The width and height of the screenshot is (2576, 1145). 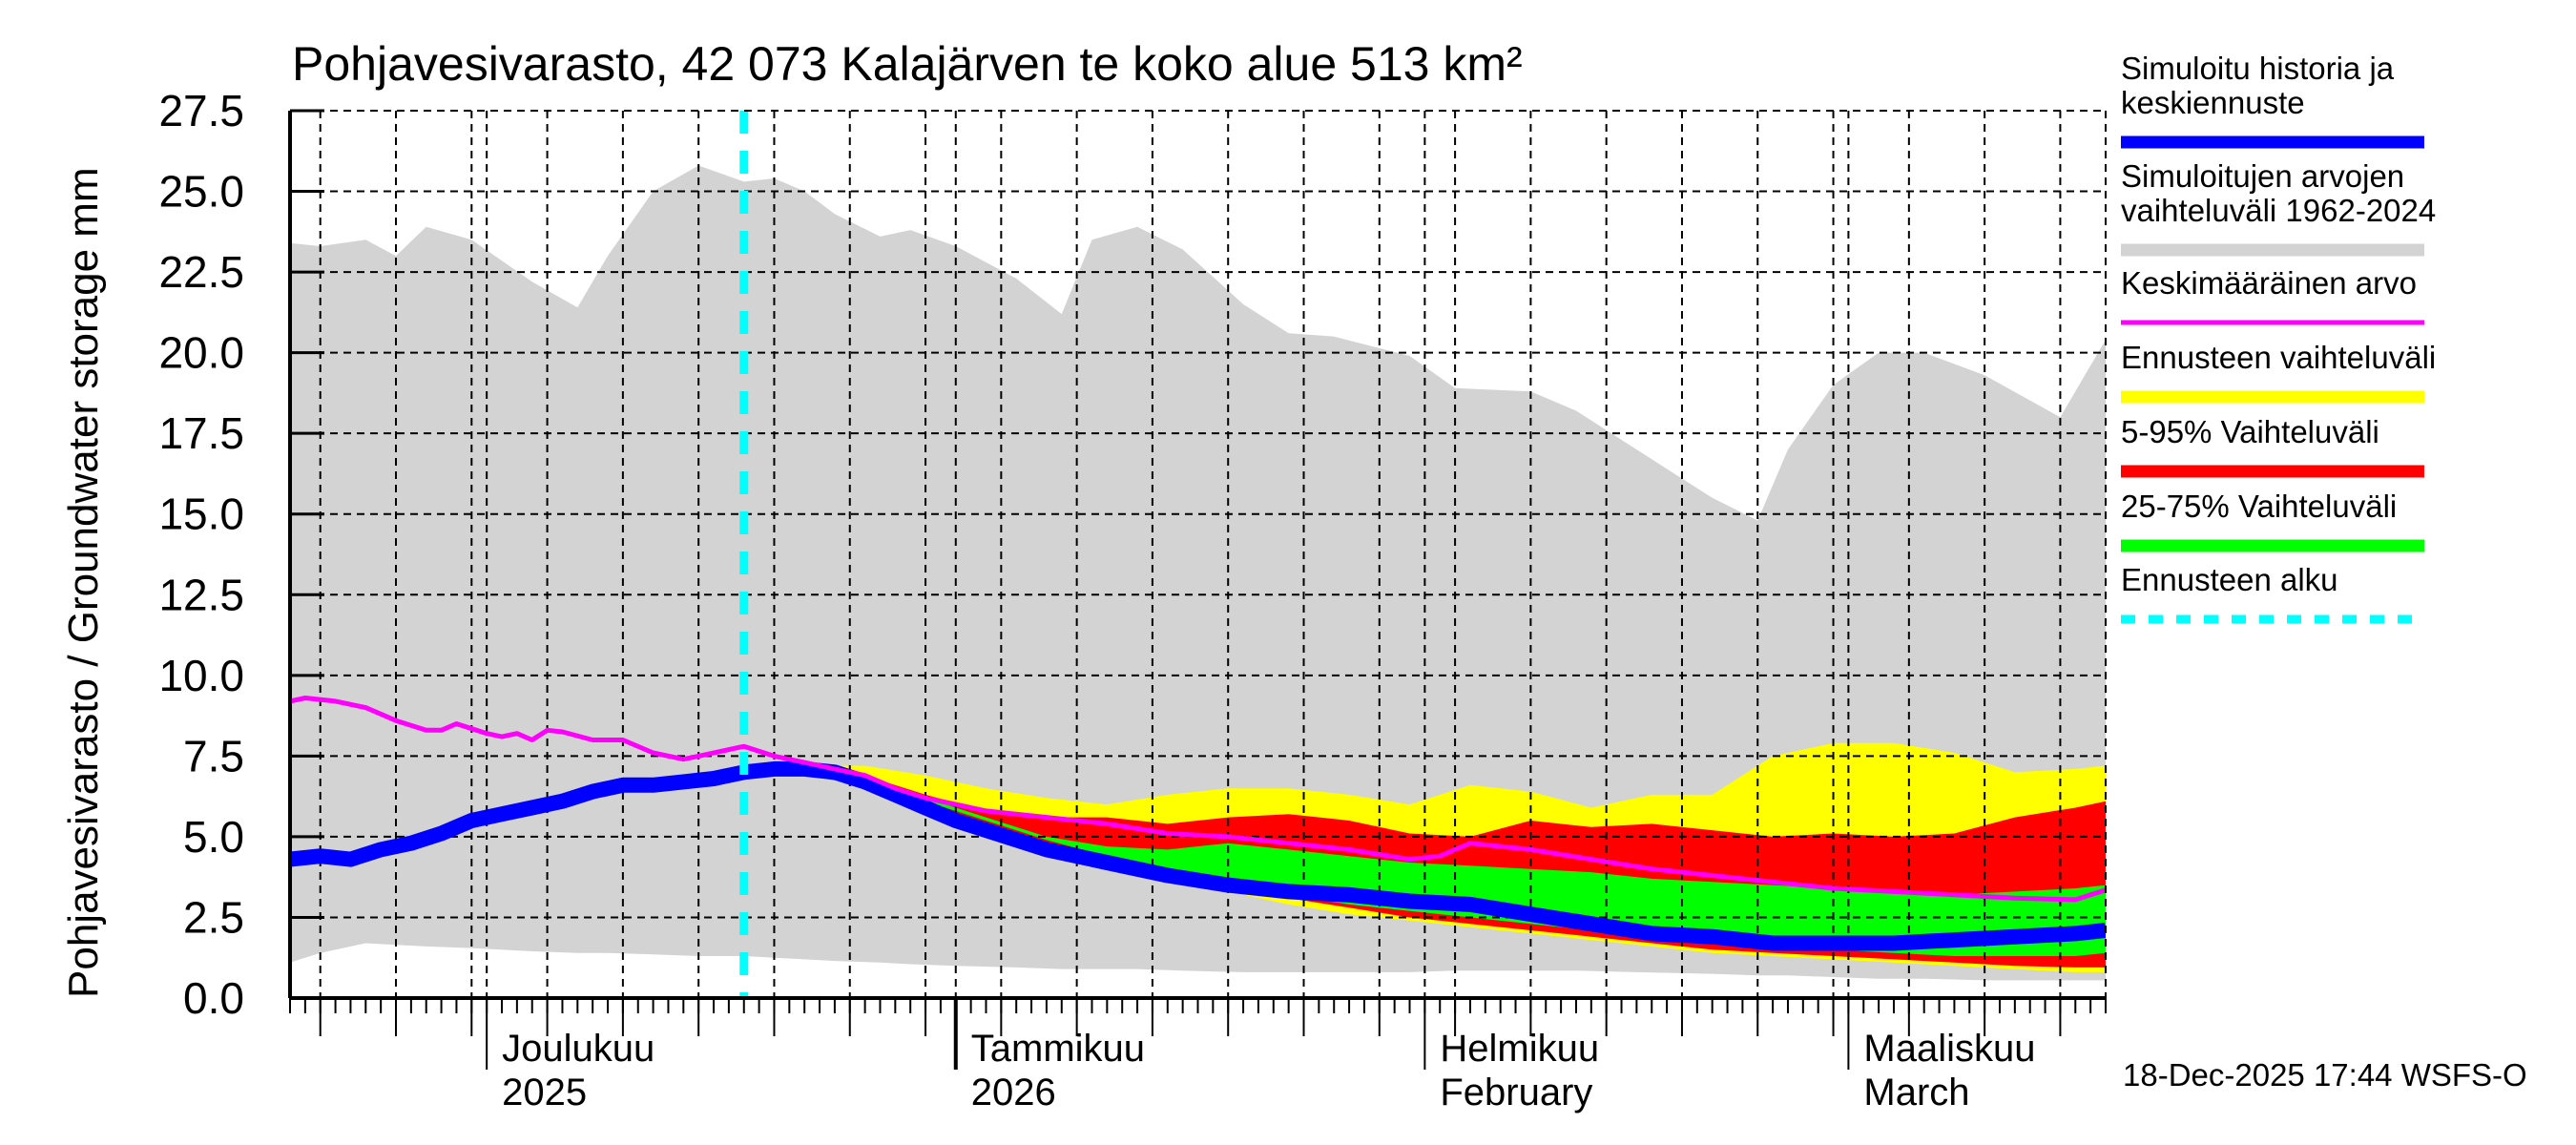 I want to click on y-tick-label: 17.5, so click(x=201, y=433).